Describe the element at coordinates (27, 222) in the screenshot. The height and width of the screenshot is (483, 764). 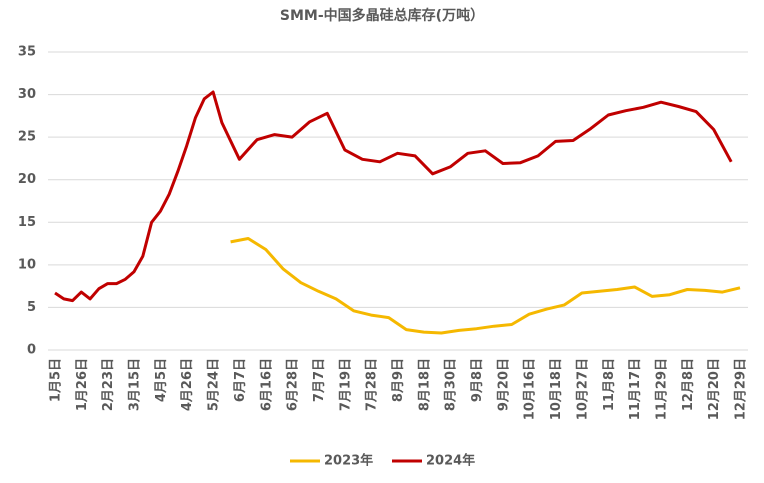
I see `y-tick-label: 15` at that location.